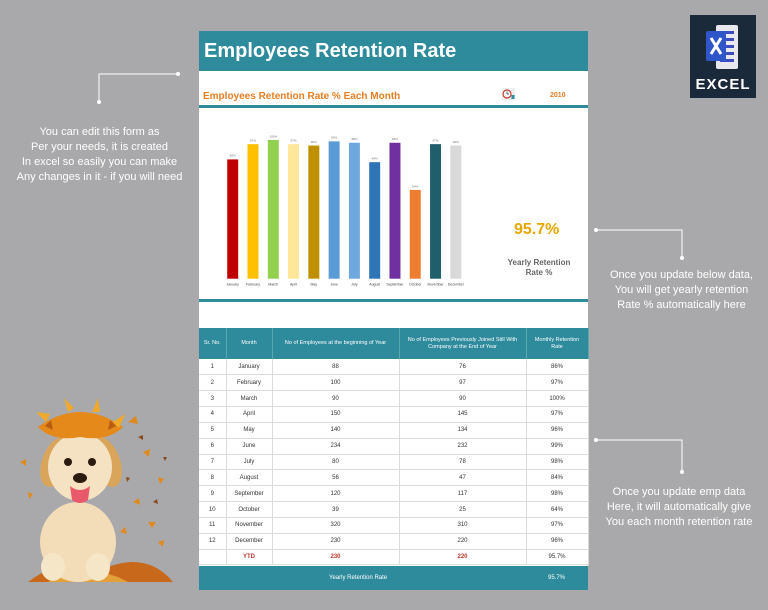 The image size is (768, 610). I want to click on ytd-end: 220, so click(463, 557).